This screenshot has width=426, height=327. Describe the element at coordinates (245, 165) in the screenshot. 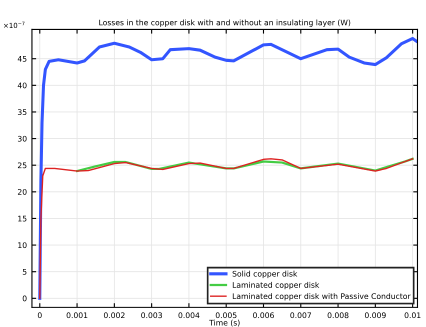

I see `line-series` at that location.